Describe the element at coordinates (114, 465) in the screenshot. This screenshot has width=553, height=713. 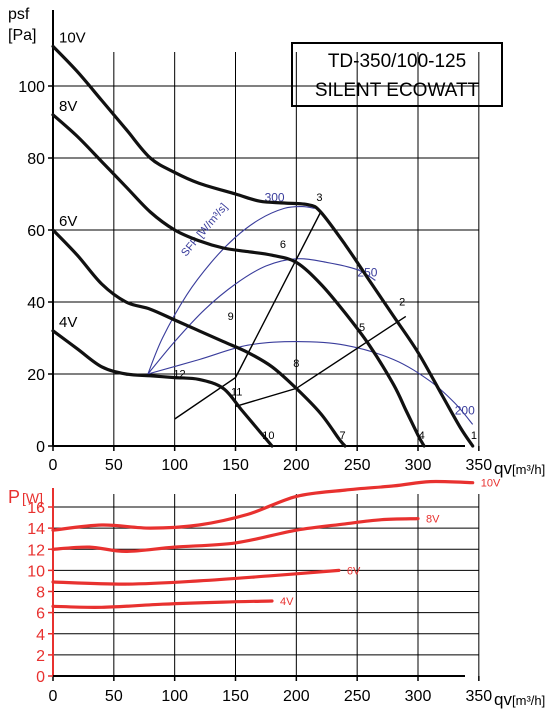
I see `pressure-x-tick-label-1: 50` at that location.